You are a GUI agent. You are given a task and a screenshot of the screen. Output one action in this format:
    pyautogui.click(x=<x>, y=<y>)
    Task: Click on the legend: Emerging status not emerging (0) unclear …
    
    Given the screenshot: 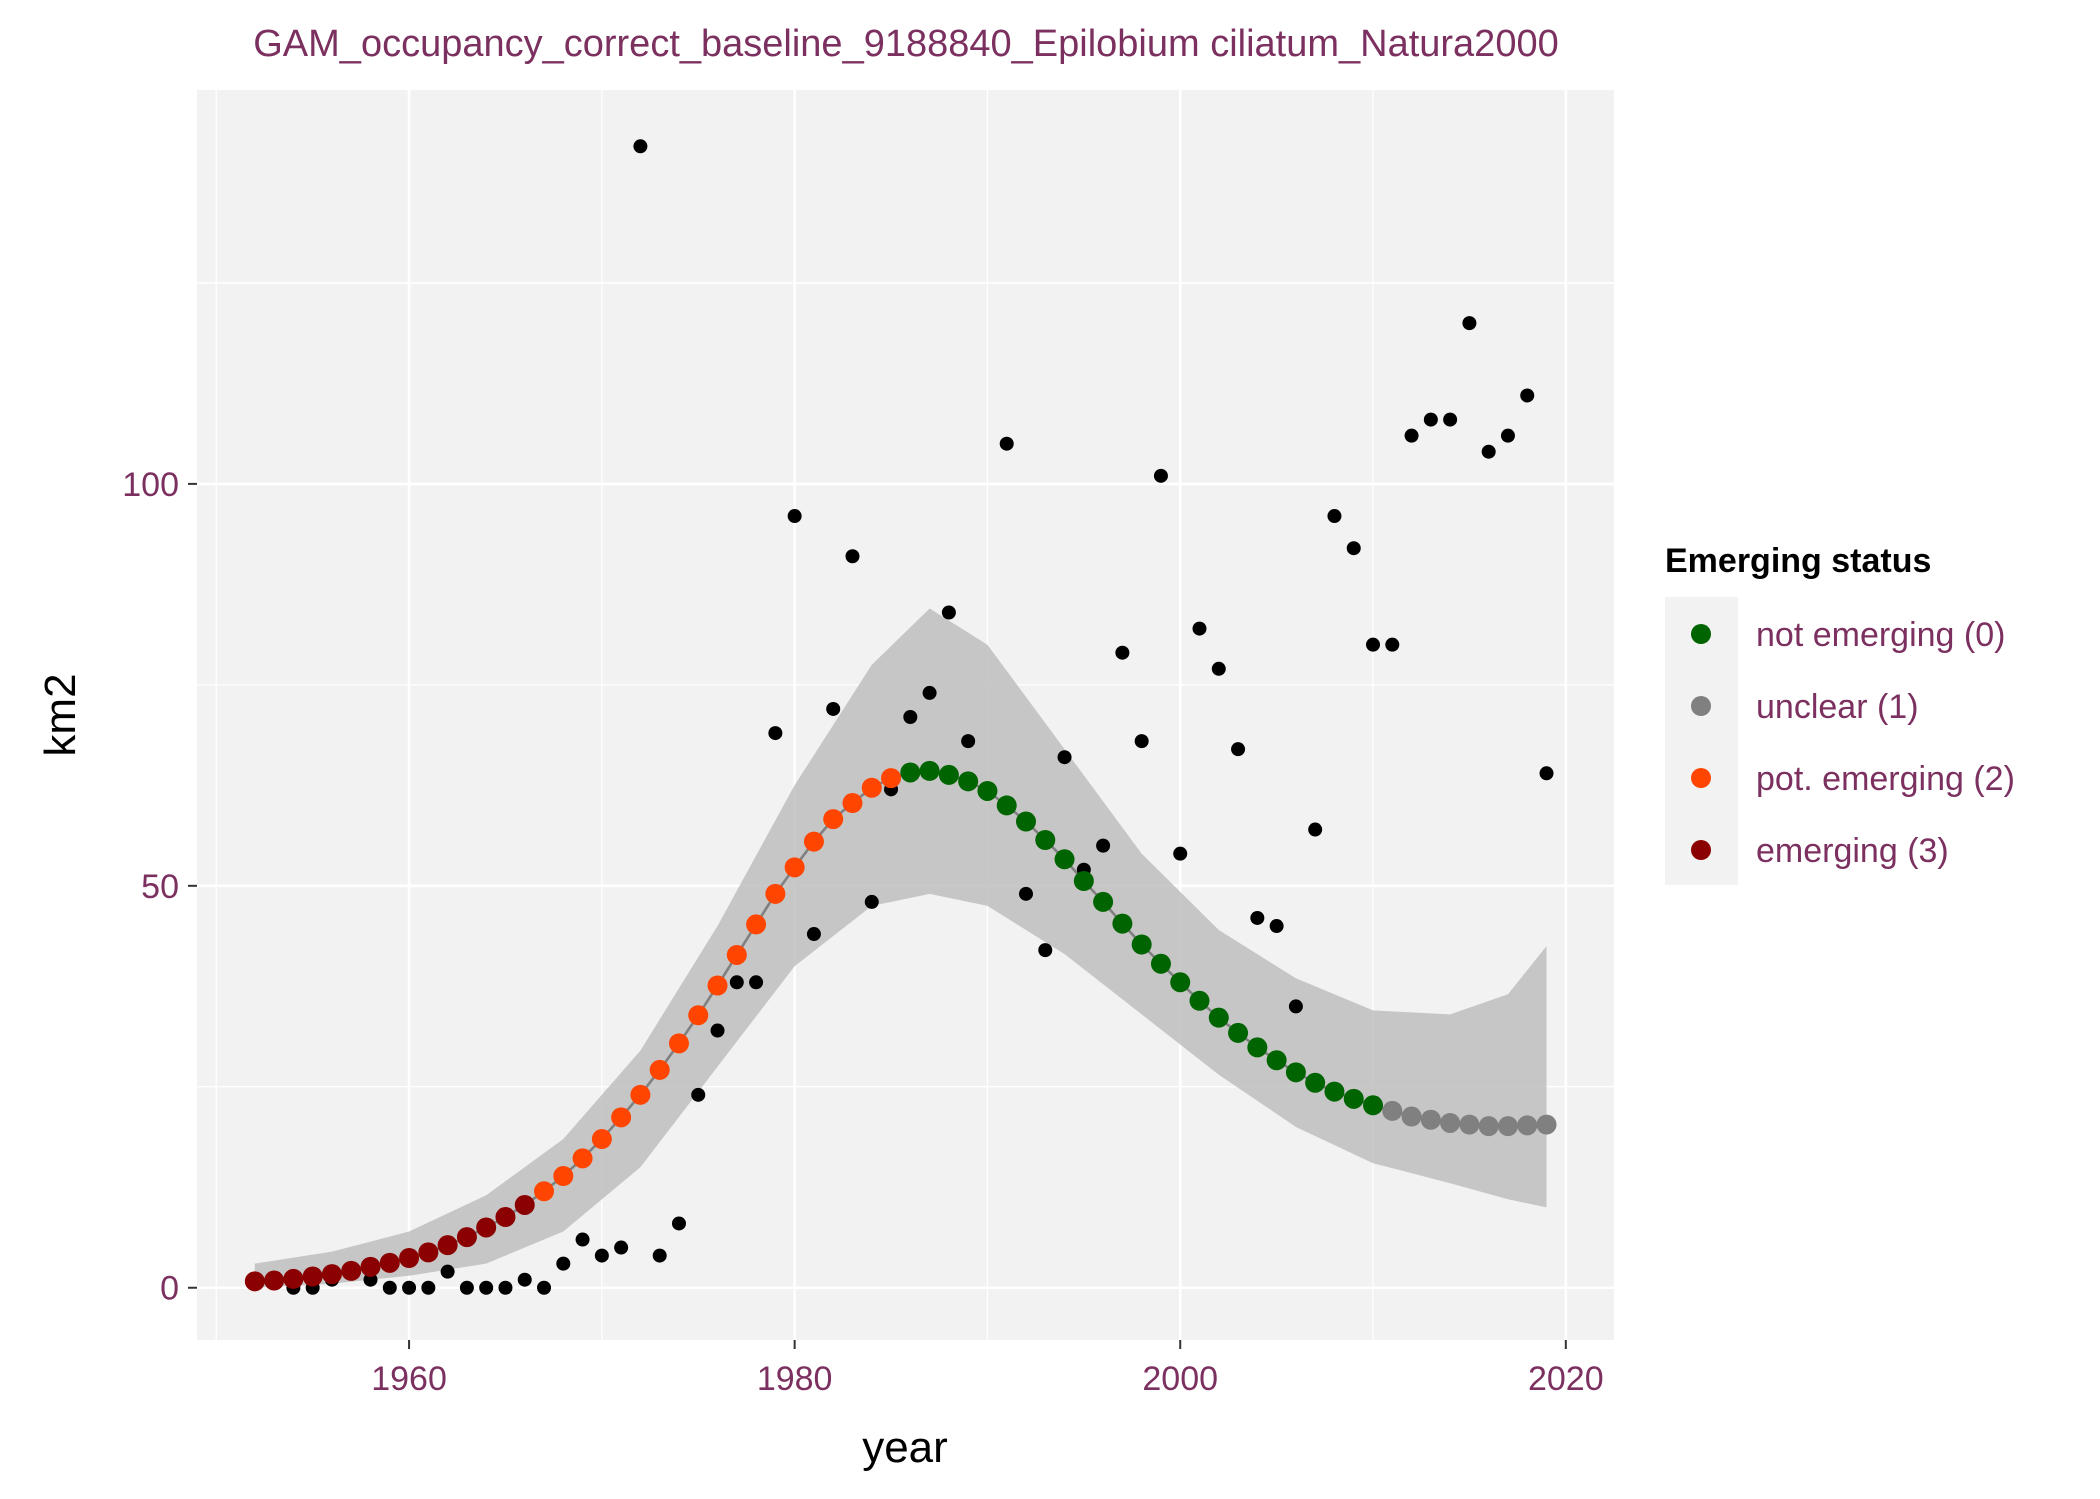 What is the action you would take?
    pyautogui.click(x=1840, y=713)
    